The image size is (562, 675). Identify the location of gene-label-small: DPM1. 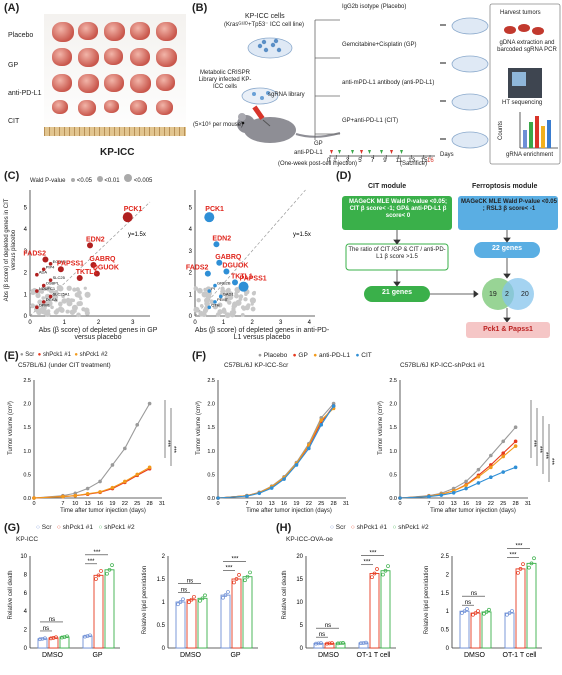
(45, 304).